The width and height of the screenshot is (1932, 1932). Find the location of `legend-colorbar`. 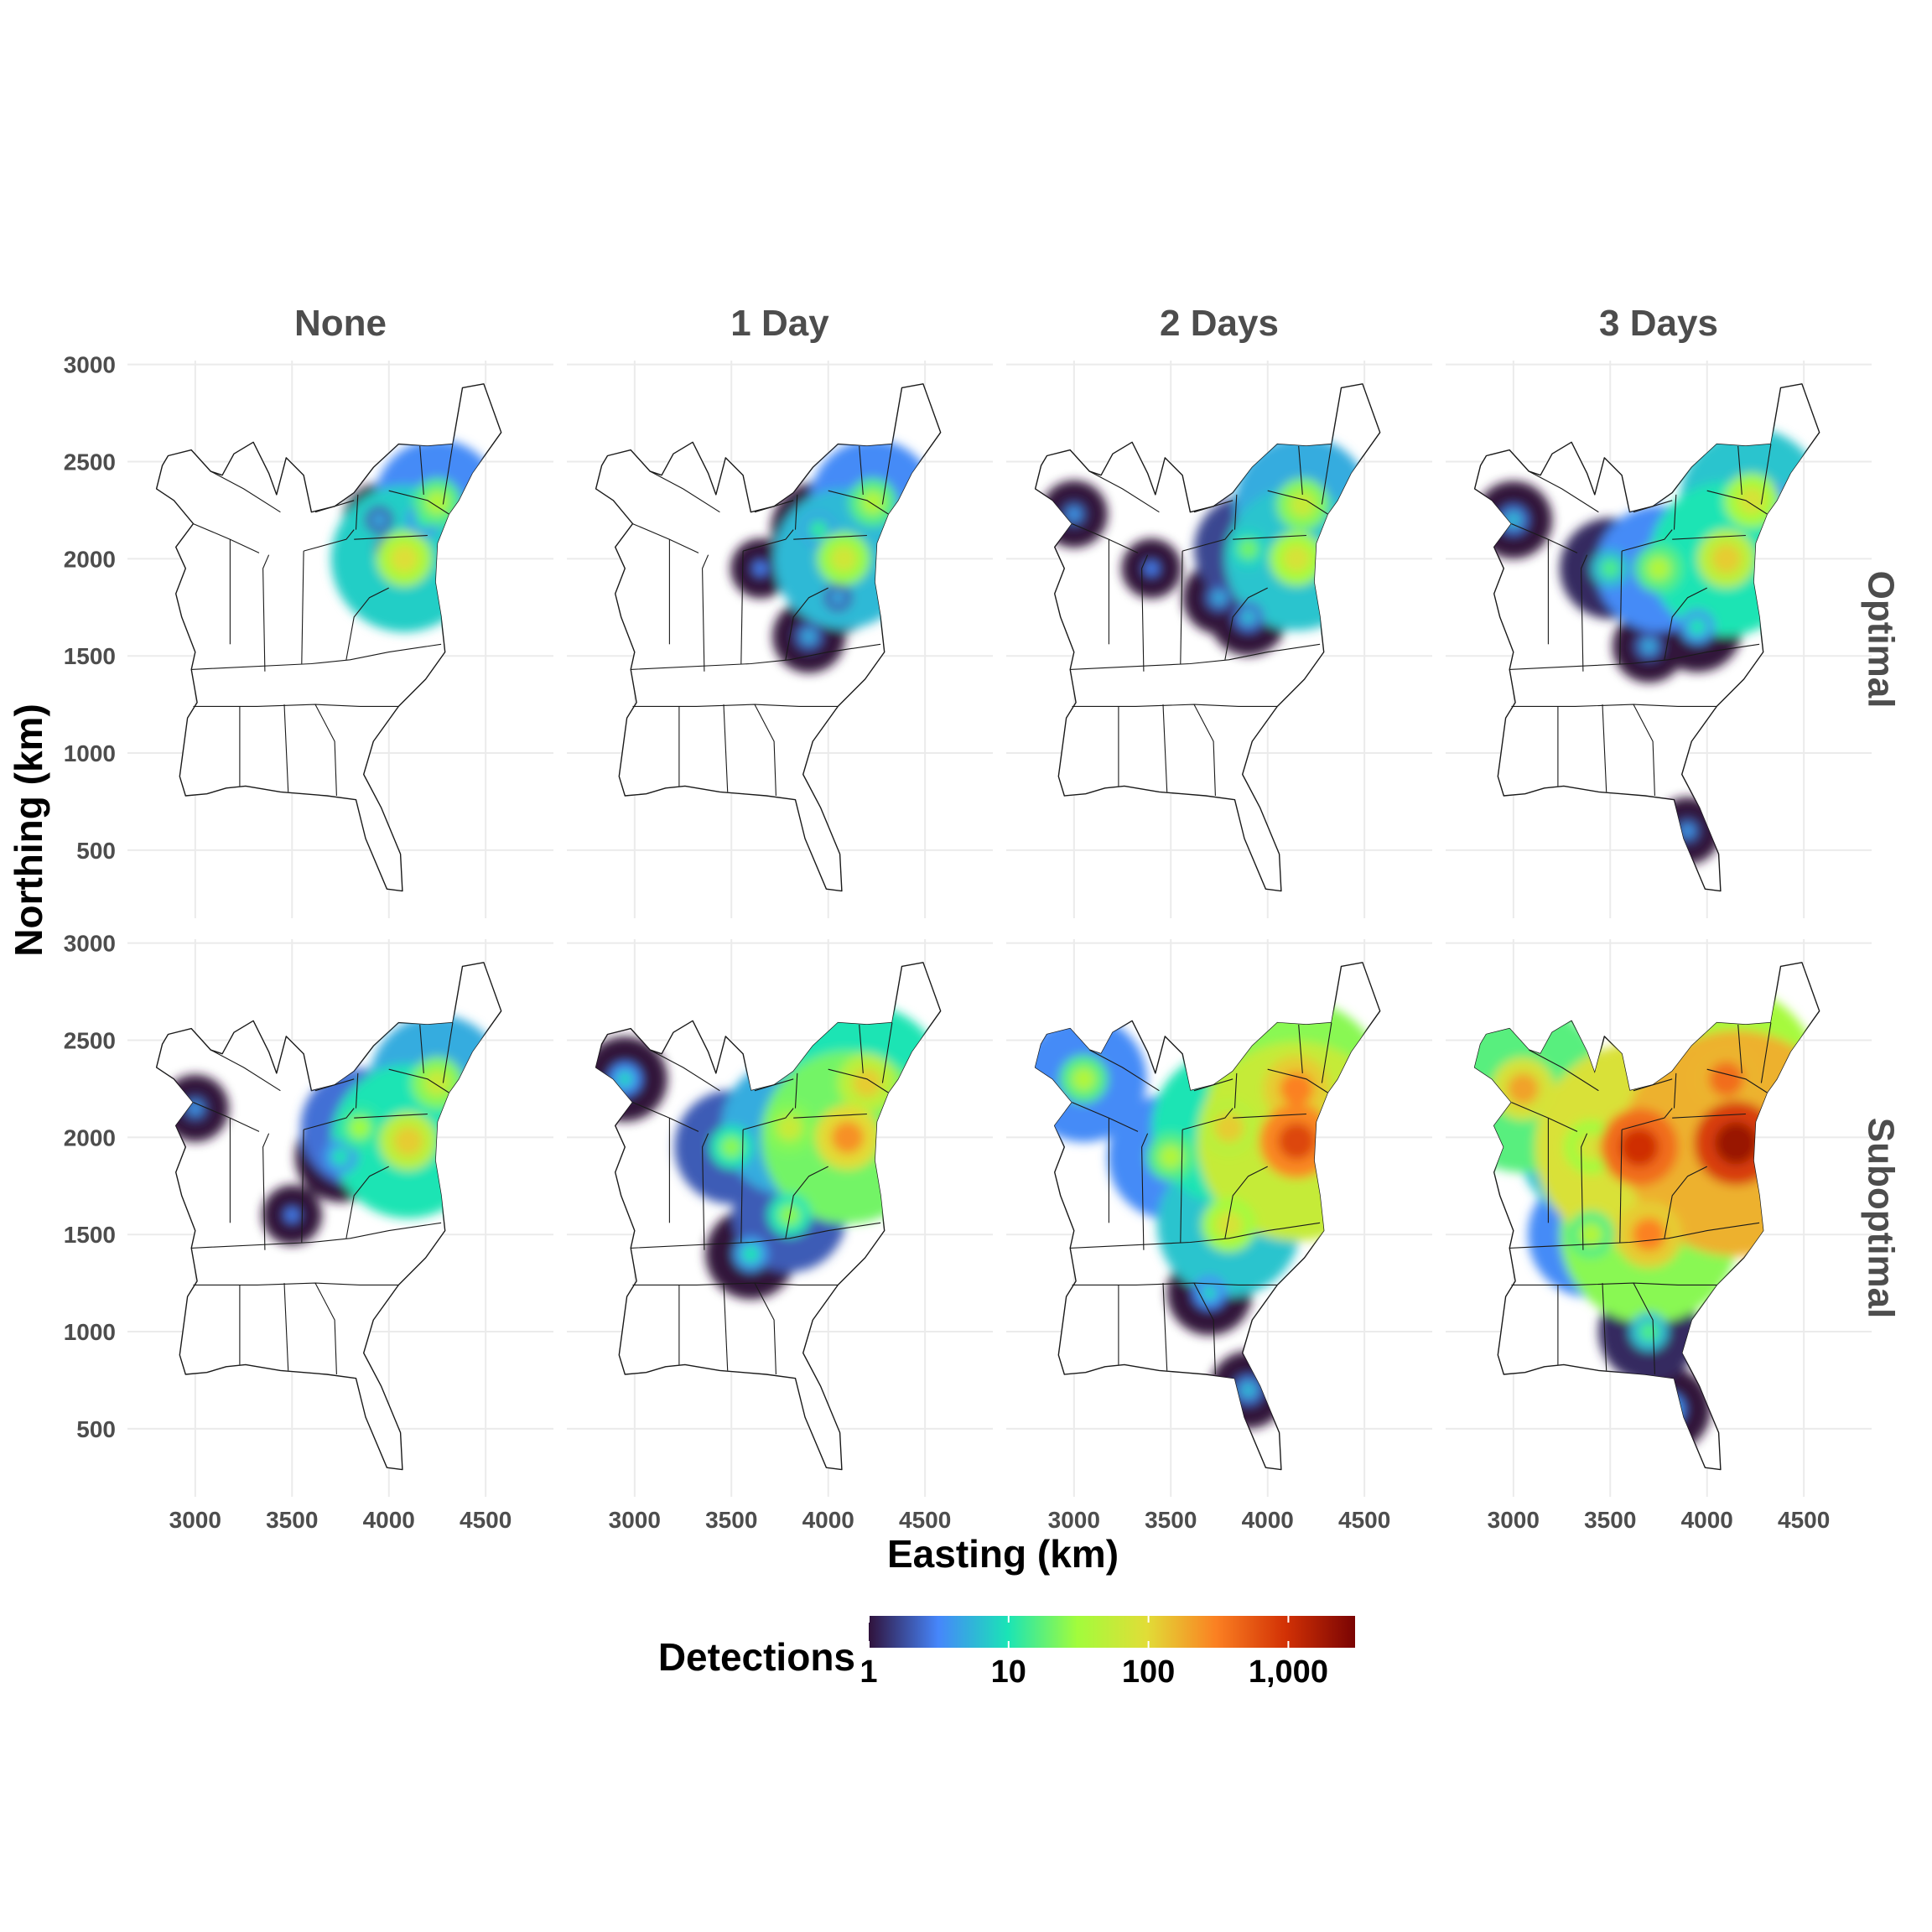

legend-colorbar is located at coordinates (1112, 1632).